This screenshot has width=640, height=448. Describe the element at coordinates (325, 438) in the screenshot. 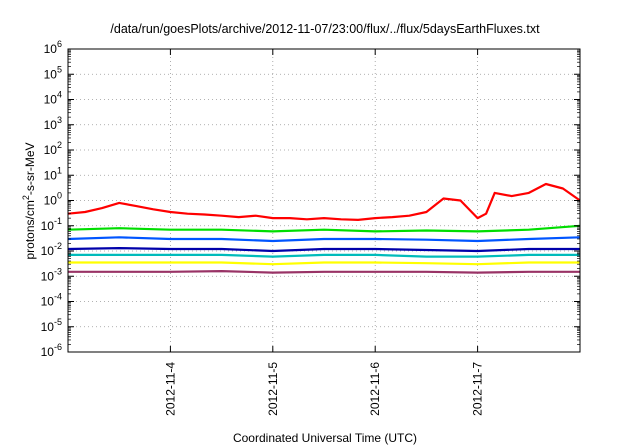

I see `x-axis-label: Coordinated Universal Time (UTC)` at that location.